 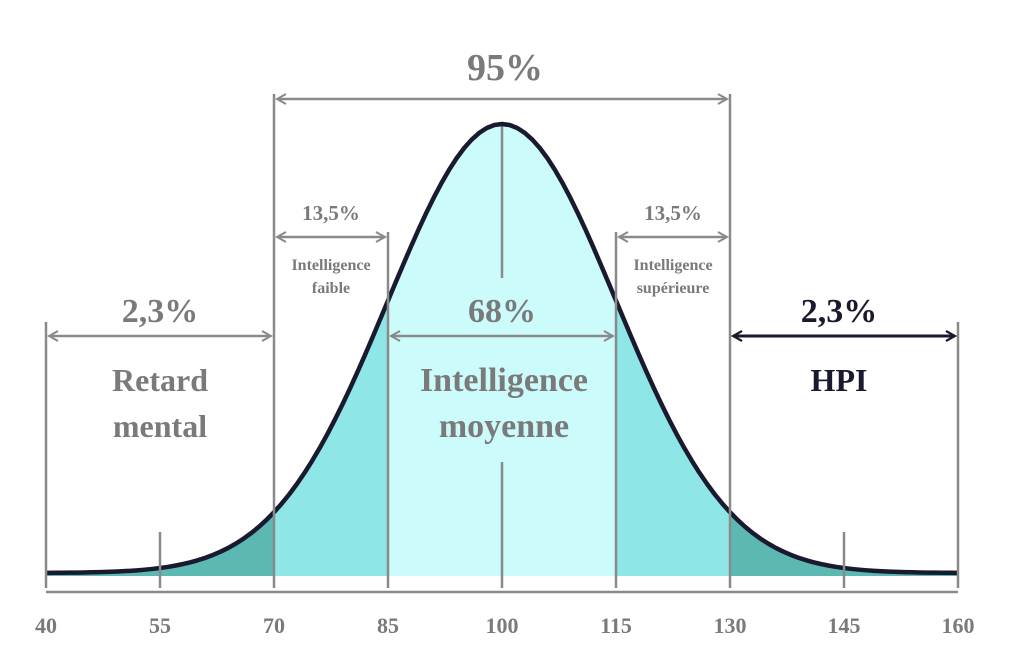 What do you see at coordinates (730, 625) in the screenshot?
I see `x-tick-label: 130` at bounding box center [730, 625].